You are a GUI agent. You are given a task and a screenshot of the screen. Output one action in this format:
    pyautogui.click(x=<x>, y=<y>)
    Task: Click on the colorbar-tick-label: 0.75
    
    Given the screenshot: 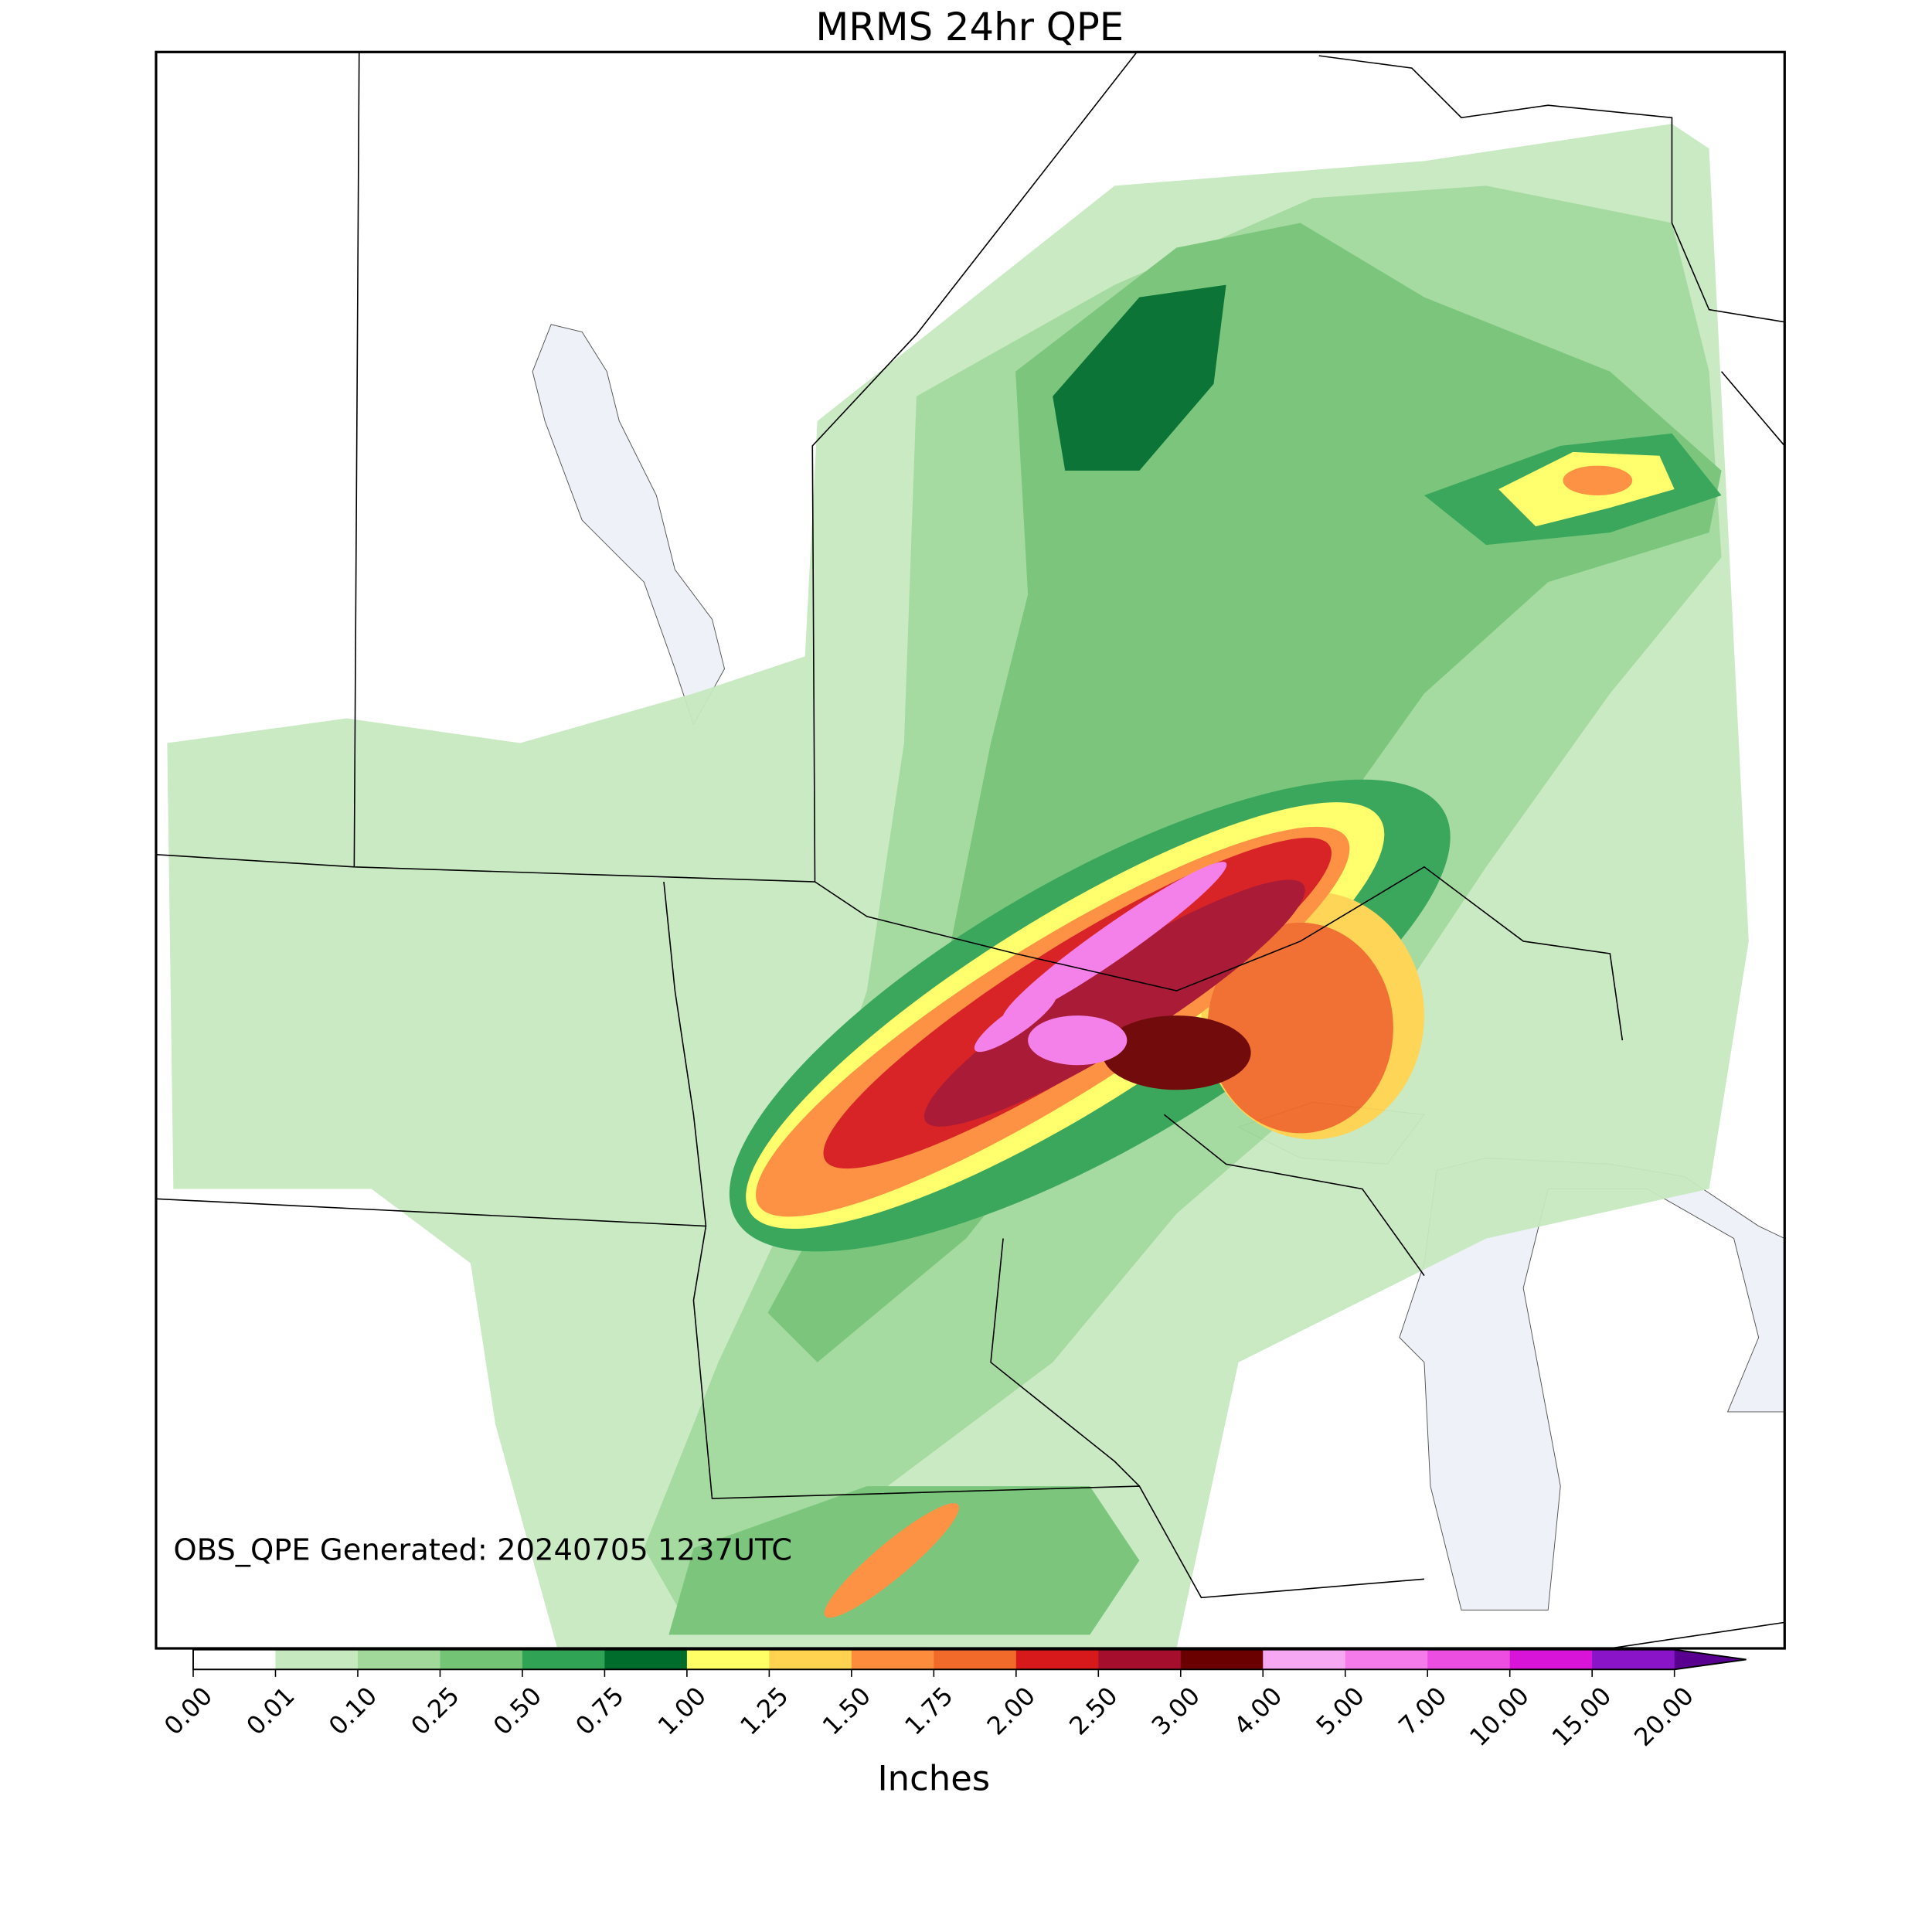 What is the action you would take?
    pyautogui.click(x=599, y=1711)
    